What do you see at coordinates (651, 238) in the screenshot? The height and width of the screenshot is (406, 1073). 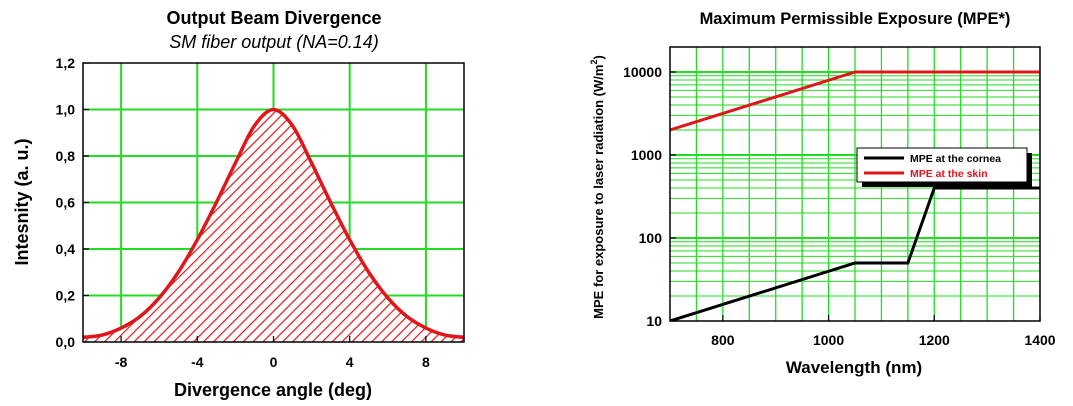 I see `chart2-y-tick-label: 100` at bounding box center [651, 238].